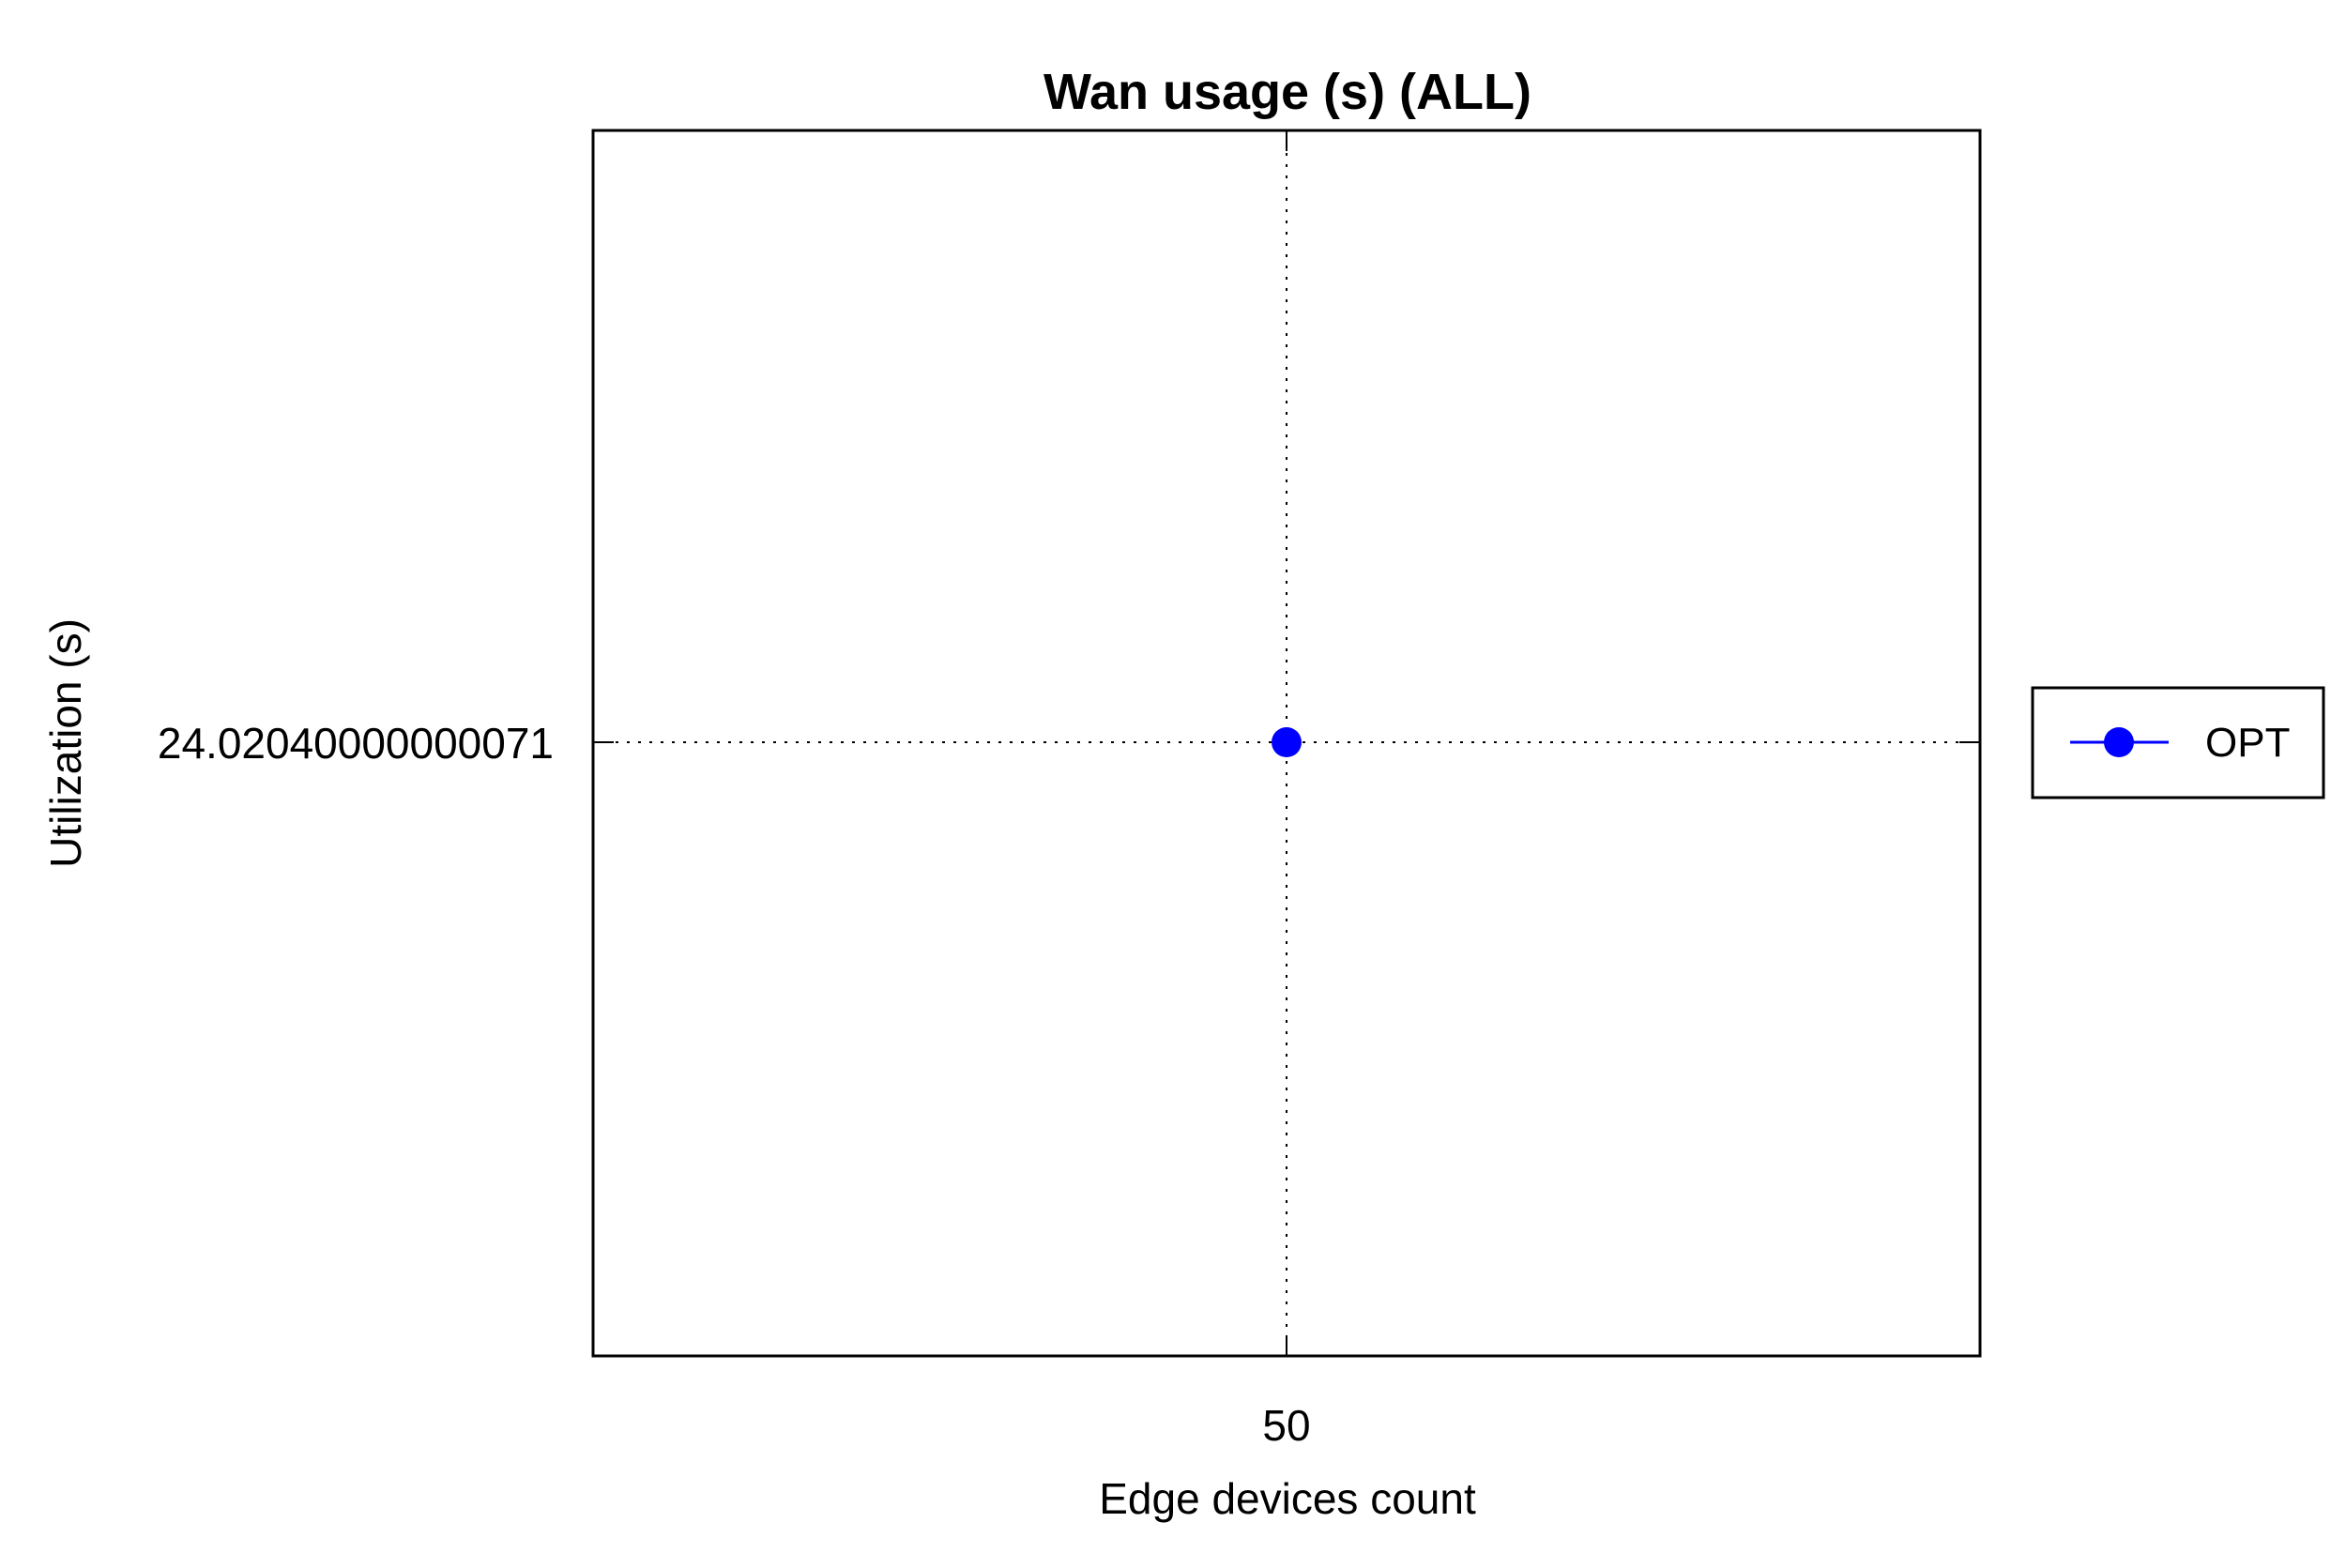 This screenshot has width=2346, height=1568. What do you see at coordinates (2248, 743) in the screenshot?
I see `legend-label-opt: OPT` at bounding box center [2248, 743].